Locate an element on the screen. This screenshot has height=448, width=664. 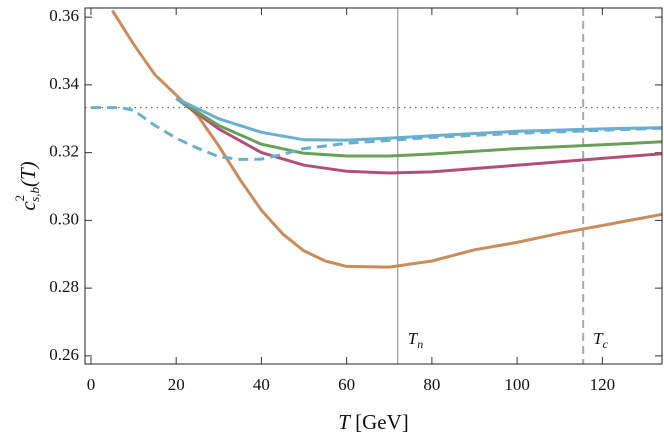
x-tick-label: 80 is located at coordinates (431, 384).